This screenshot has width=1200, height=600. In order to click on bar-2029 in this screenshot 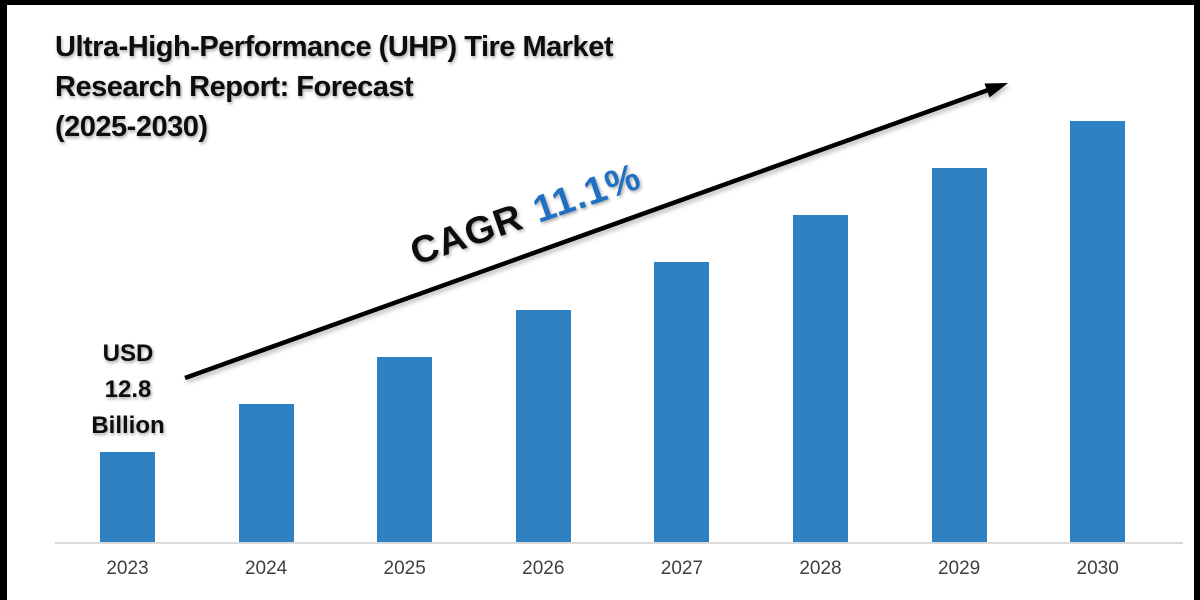, I will do `click(959, 355)`.